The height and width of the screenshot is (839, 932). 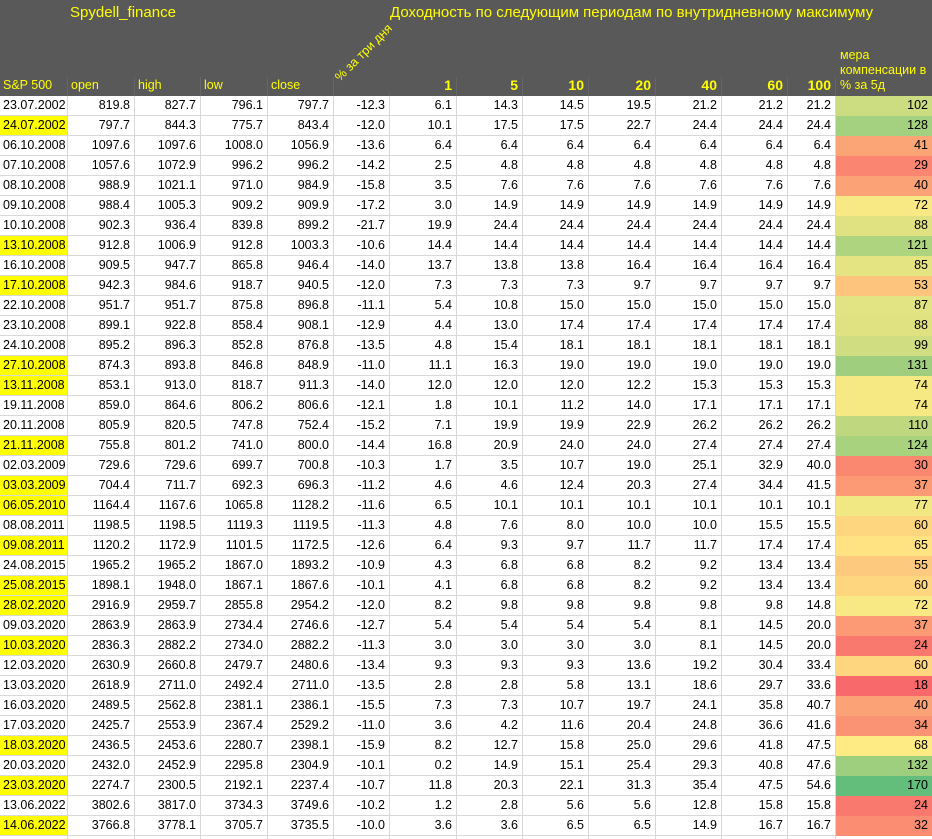 What do you see at coordinates (168, 726) in the screenshot?
I see `cell-high: 2553.9` at bounding box center [168, 726].